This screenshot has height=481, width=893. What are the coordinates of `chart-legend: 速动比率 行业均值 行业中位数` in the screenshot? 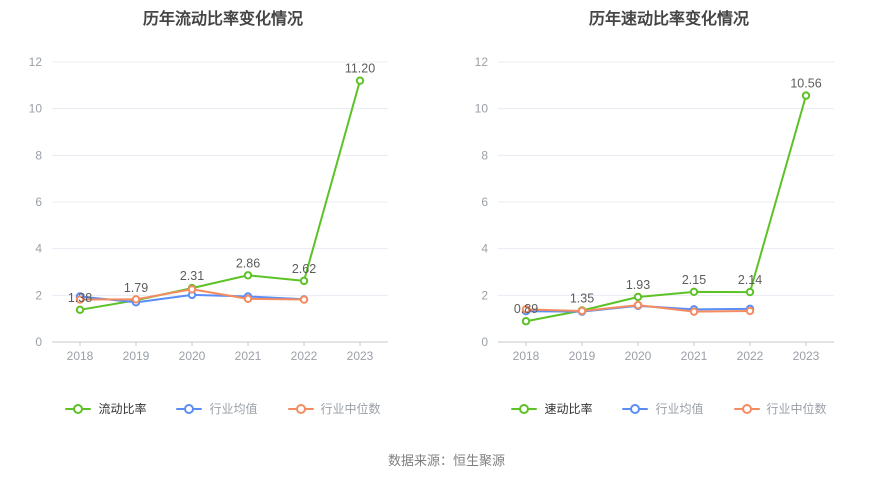 It's located at (669, 409).